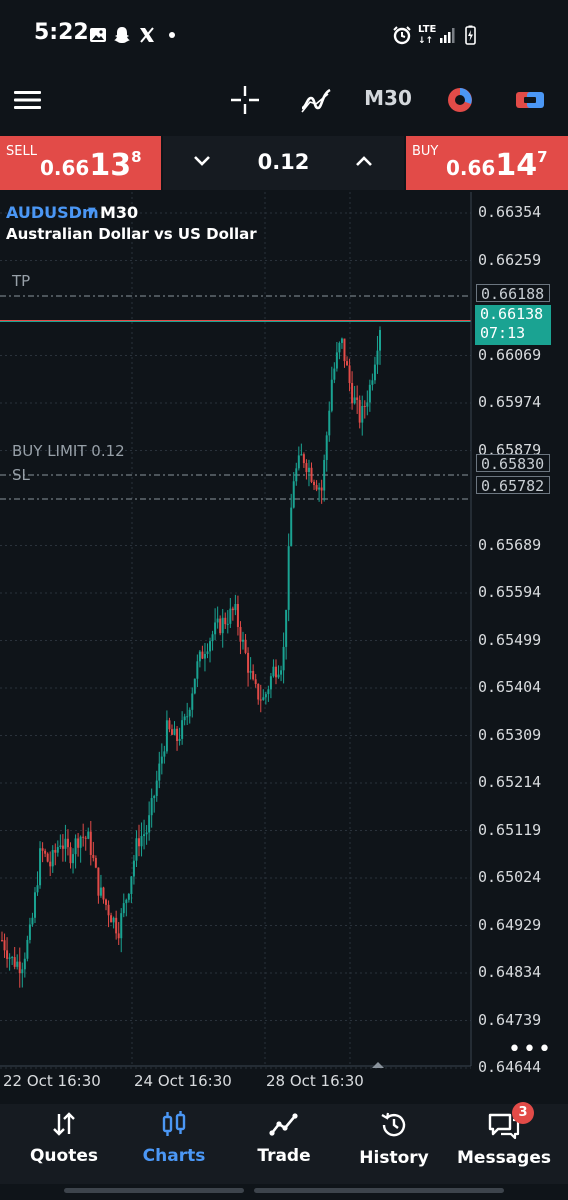 Image resolution: width=568 pixels, height=1200 pixels. What do you see at coordinates (174, 1145) in the screenshot?
I see `nav-charts: Charts` at bounding box center [174, 1145].